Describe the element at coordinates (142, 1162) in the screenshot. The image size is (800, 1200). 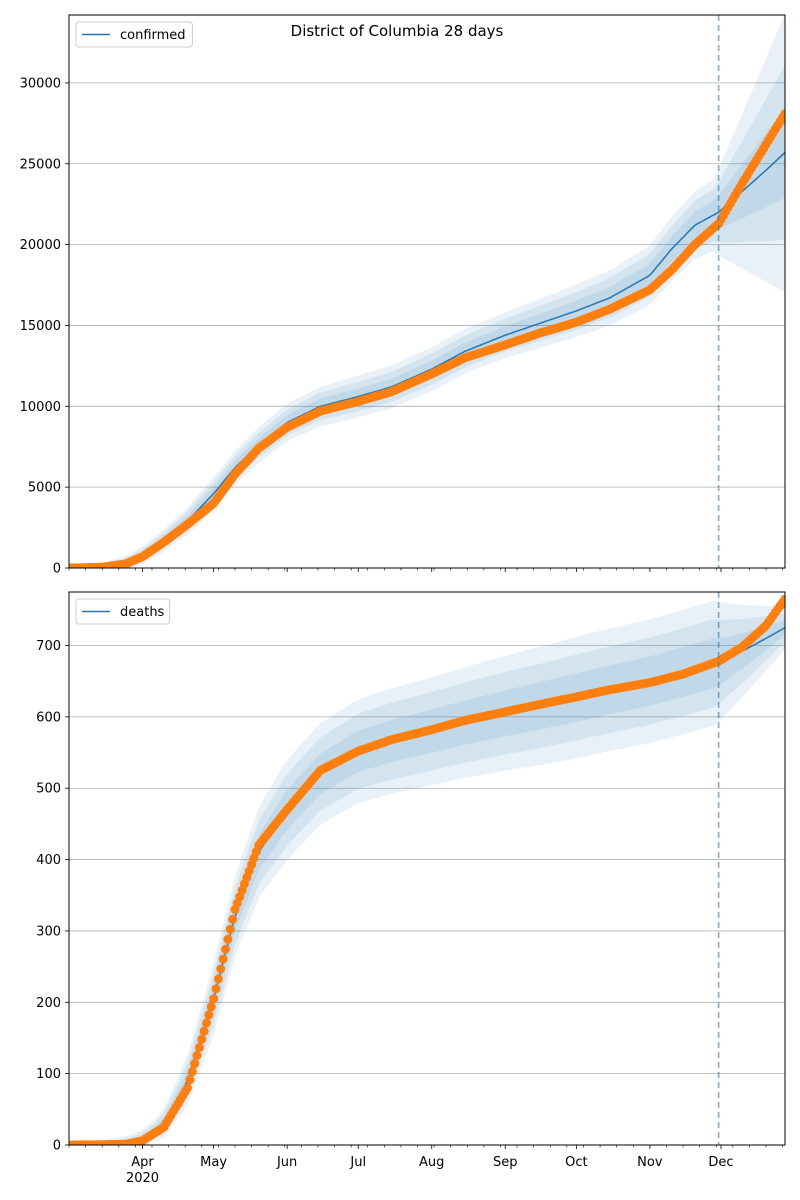
I see `x-tick-label: Apr` at that location.